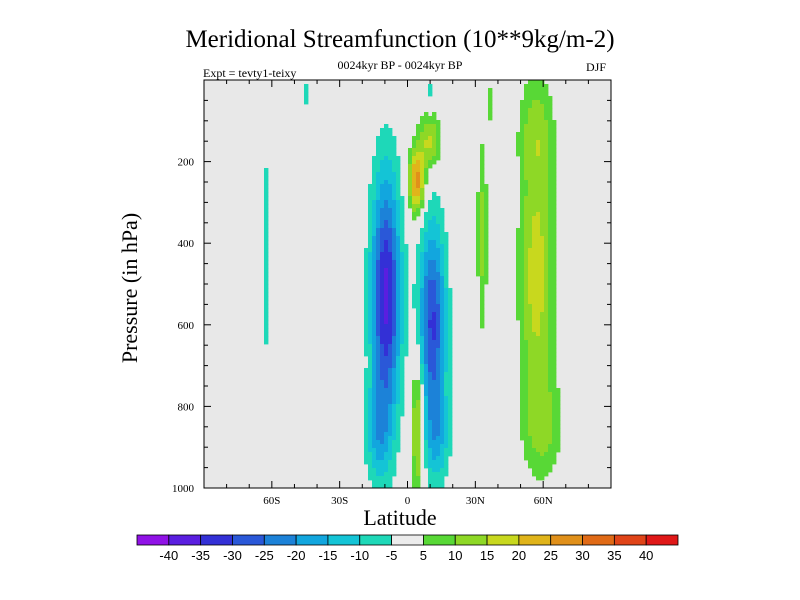  I want to click on colorbar-swatch, so click(153, 540).